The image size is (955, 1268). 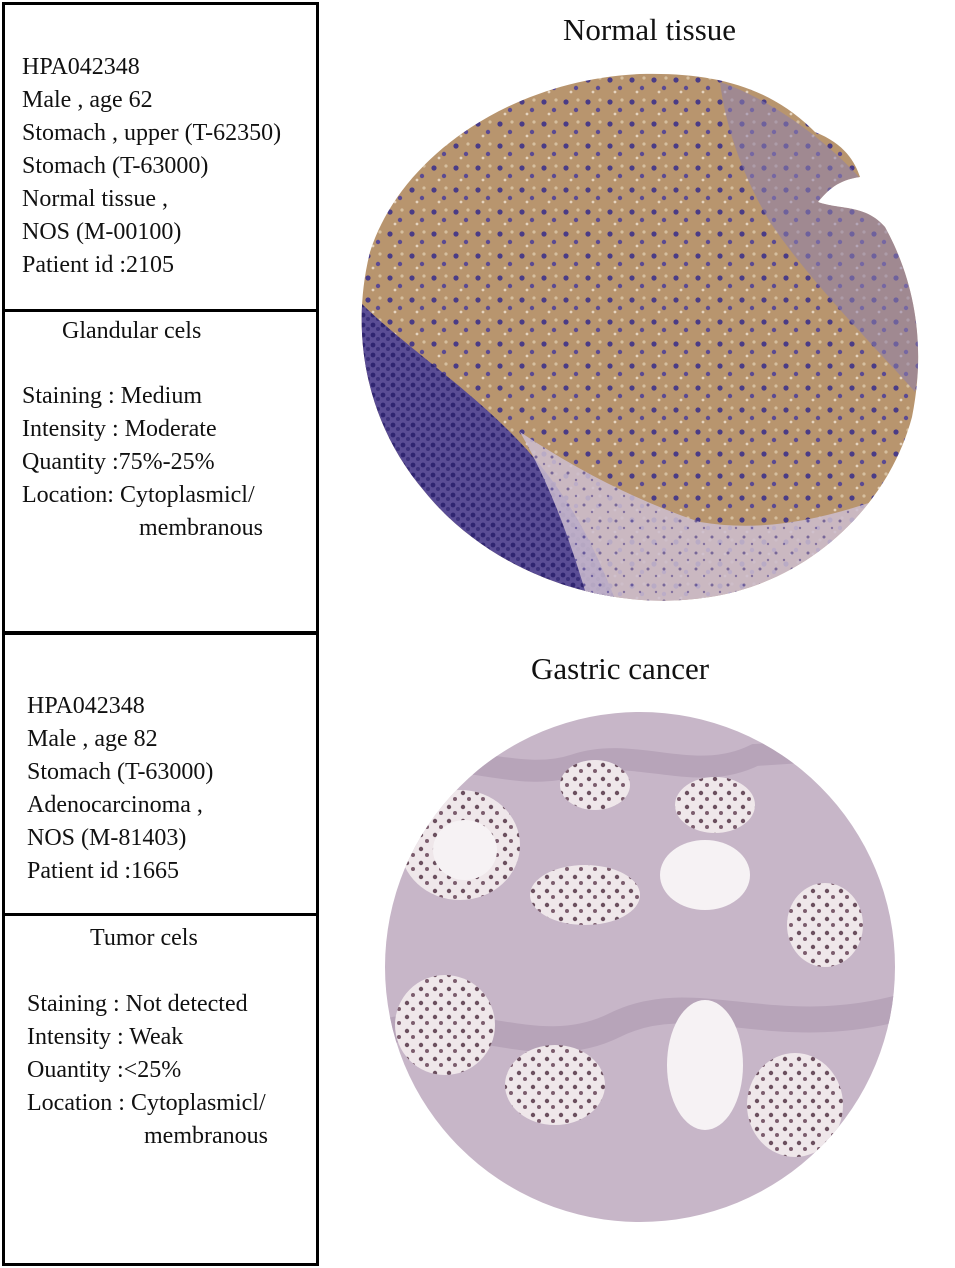 What do you see at coordinates (144, 938) in the screenshot?
I see `cell-type-heading: Tumor cels` at bounding box center [144, 938].